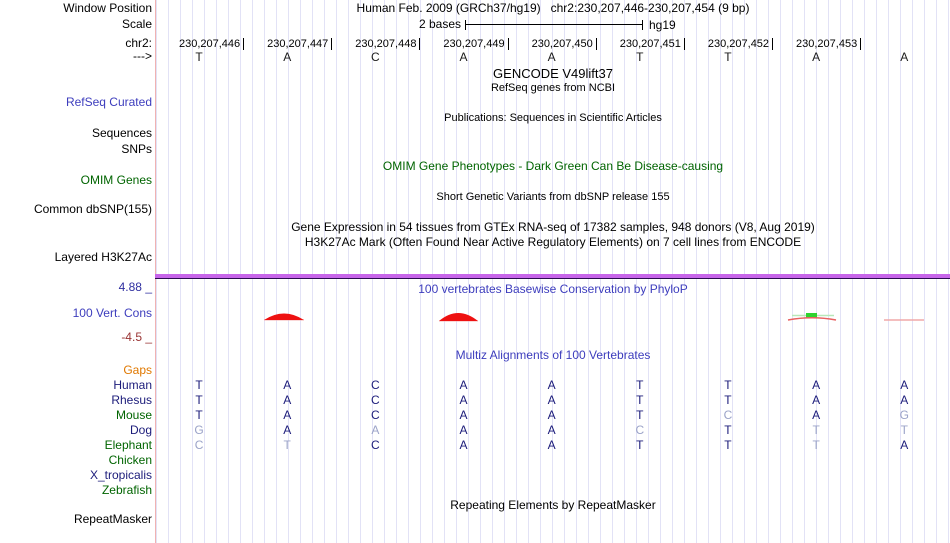  Describe the element at coordinates (155, 271) in the screenshot. I see `track-left-border` at that location.